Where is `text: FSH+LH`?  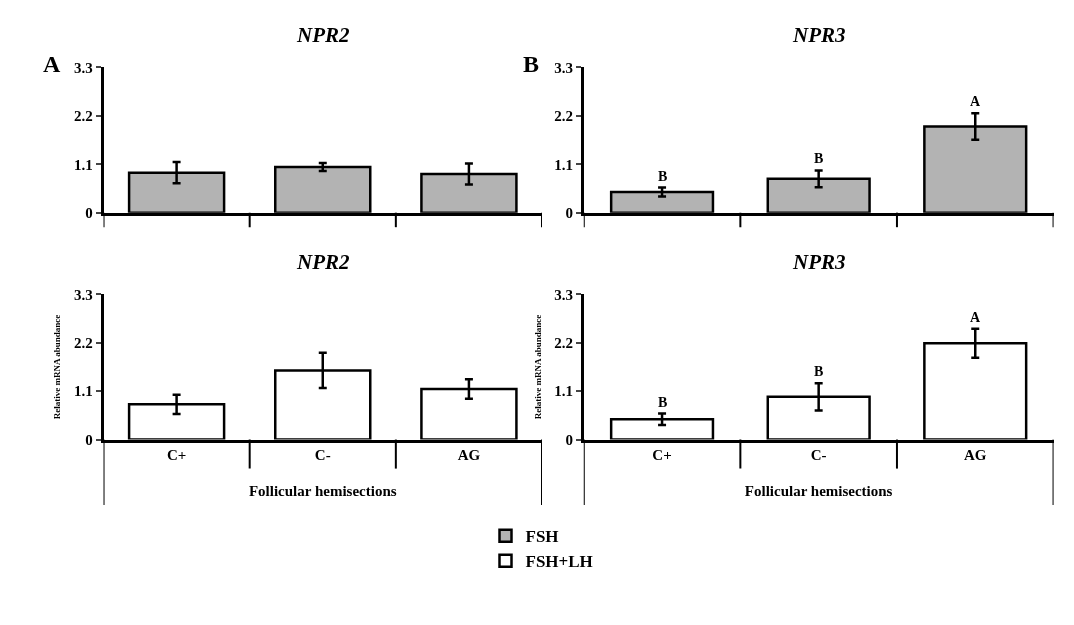 text: FSH+LH is located at coordinates (559, 562).